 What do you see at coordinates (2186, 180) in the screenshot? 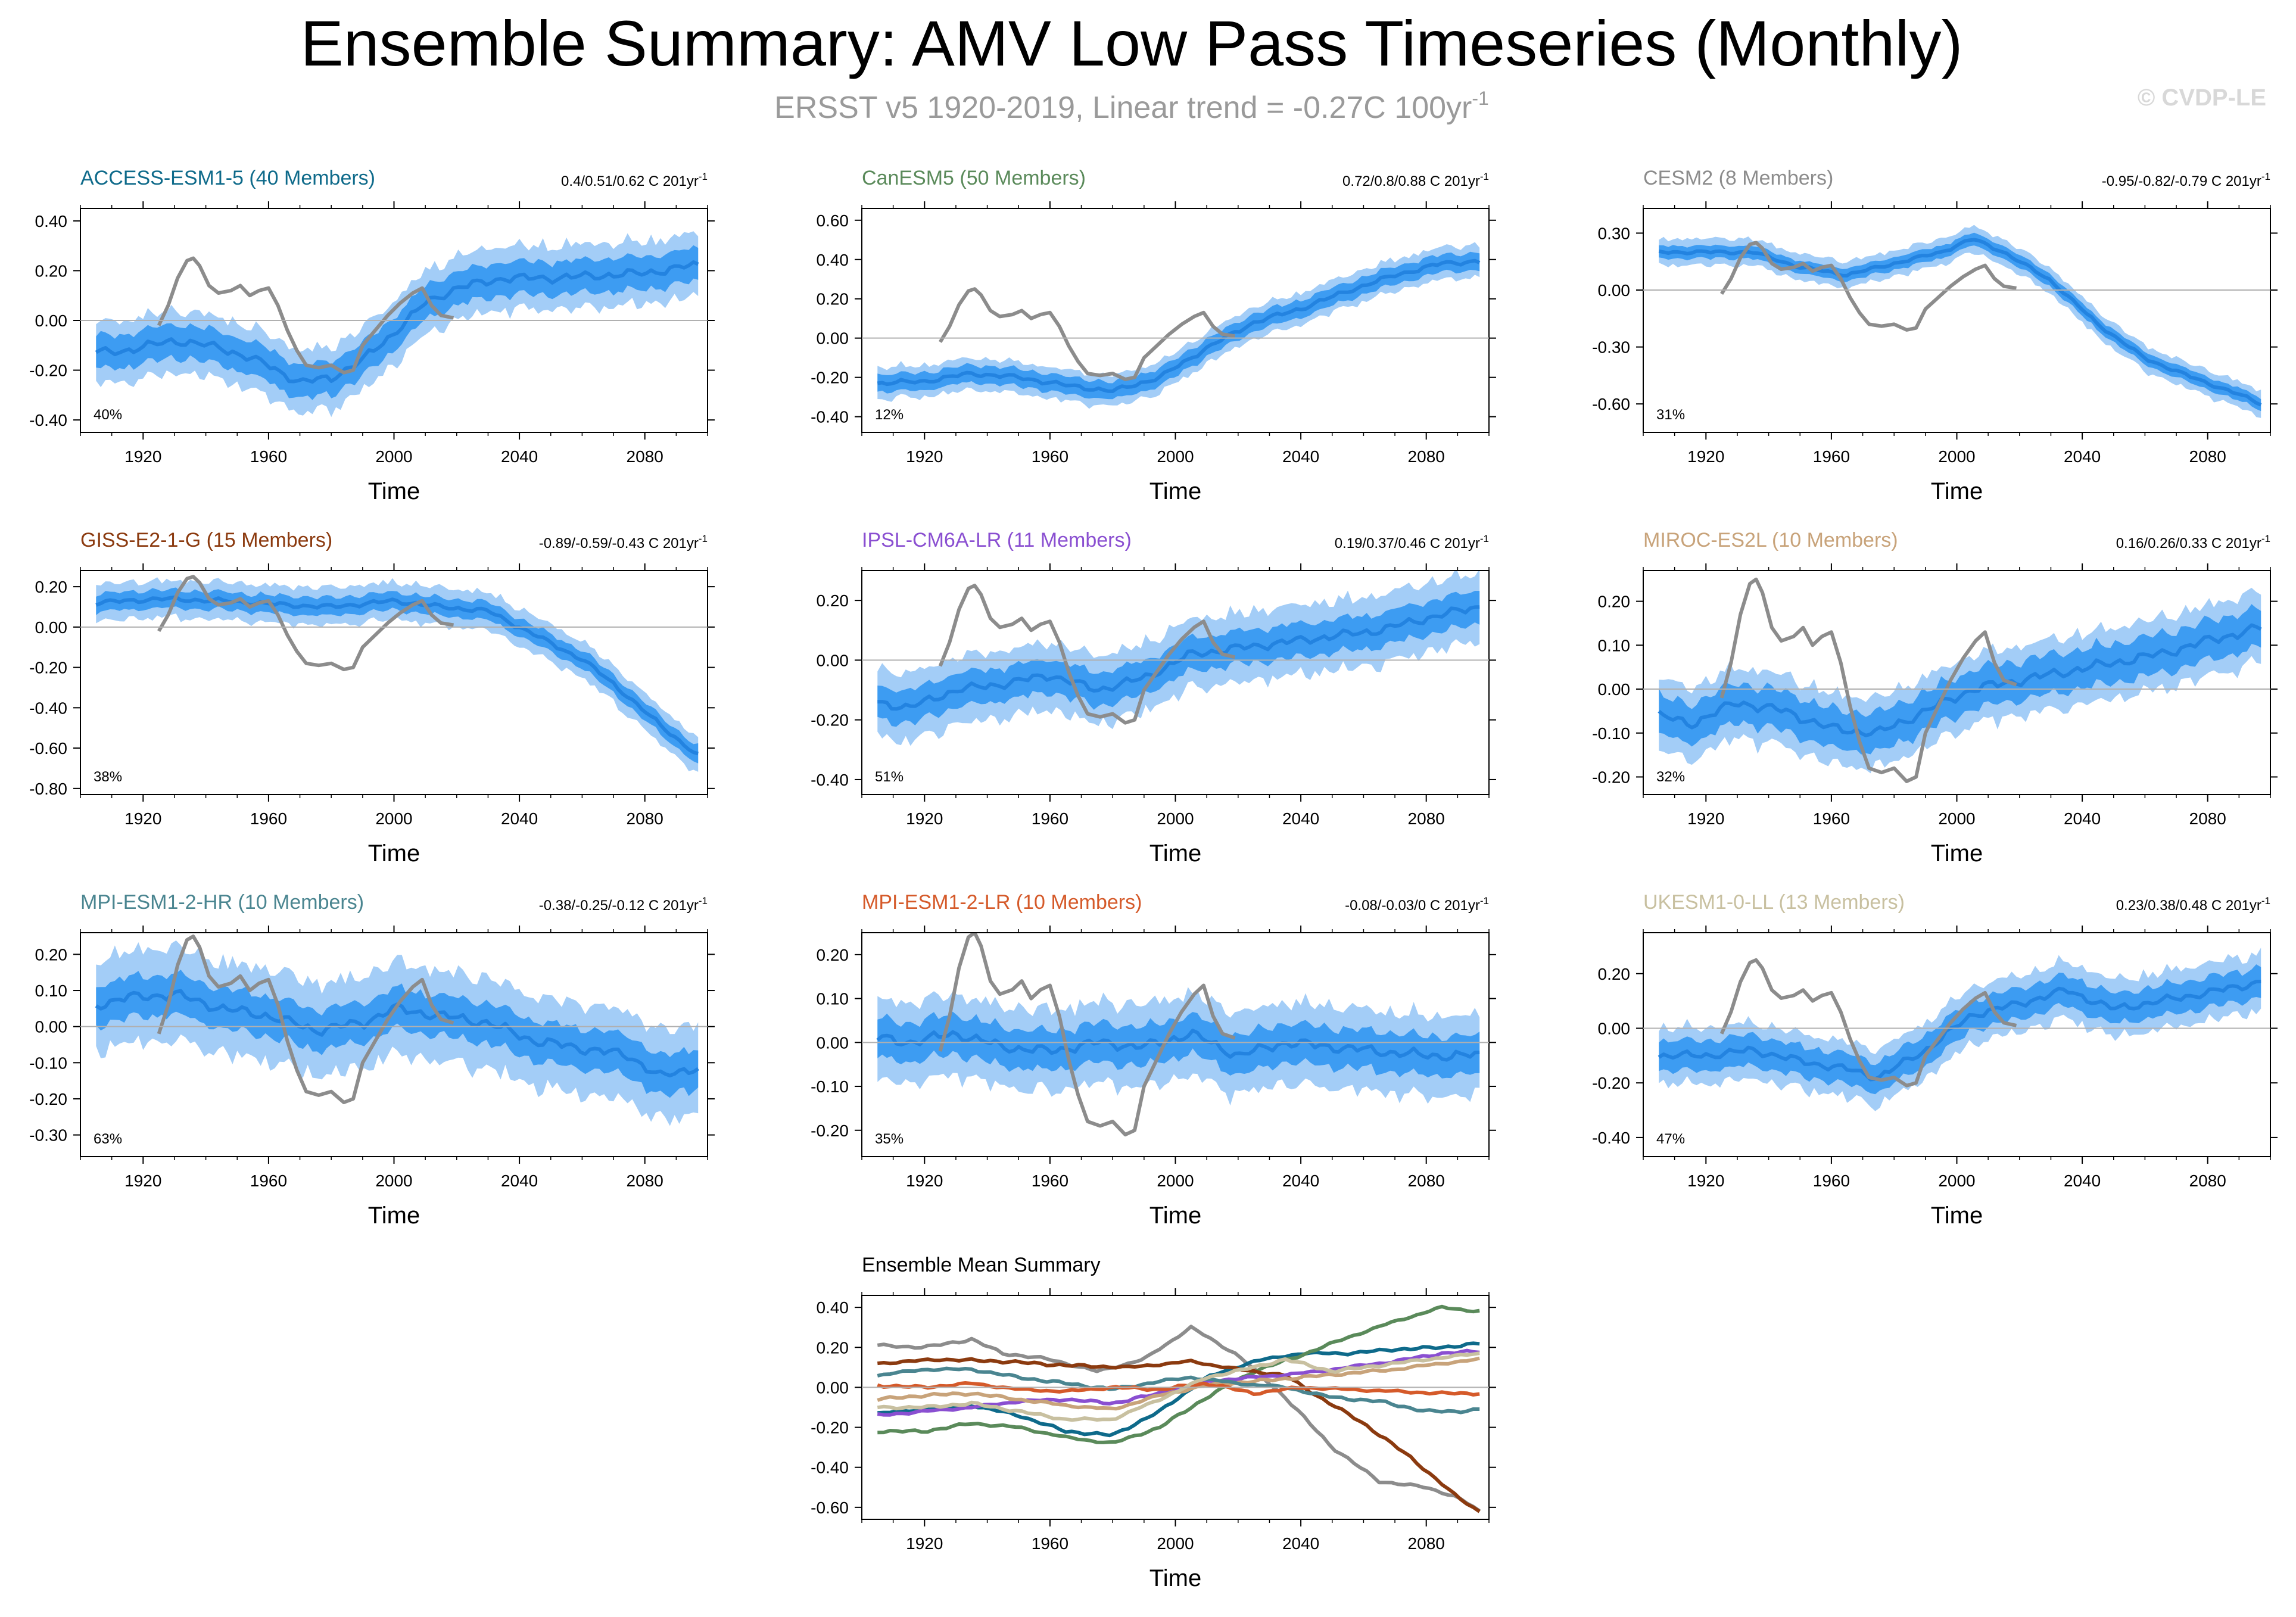
I see `panel-trend-text: -0.95/-0.82/-0.79 C 201yr-1` at bounding box center [2186, 180].